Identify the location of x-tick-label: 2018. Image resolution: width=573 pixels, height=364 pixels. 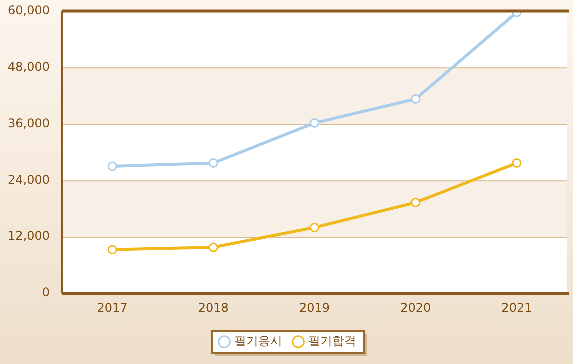
(213, 307).